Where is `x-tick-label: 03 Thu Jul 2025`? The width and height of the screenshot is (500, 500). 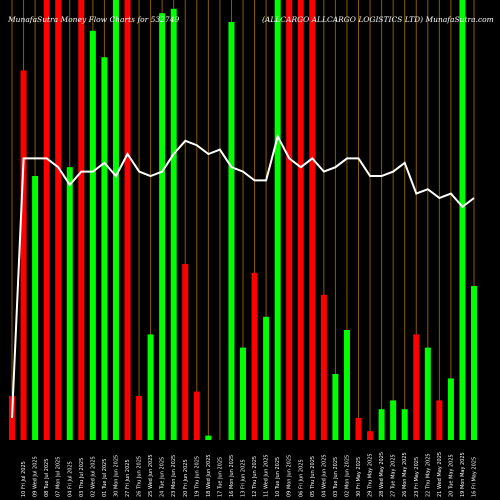 x-tick-label: 03 Thu Jul 2025 is located at coordinates (82, 477).